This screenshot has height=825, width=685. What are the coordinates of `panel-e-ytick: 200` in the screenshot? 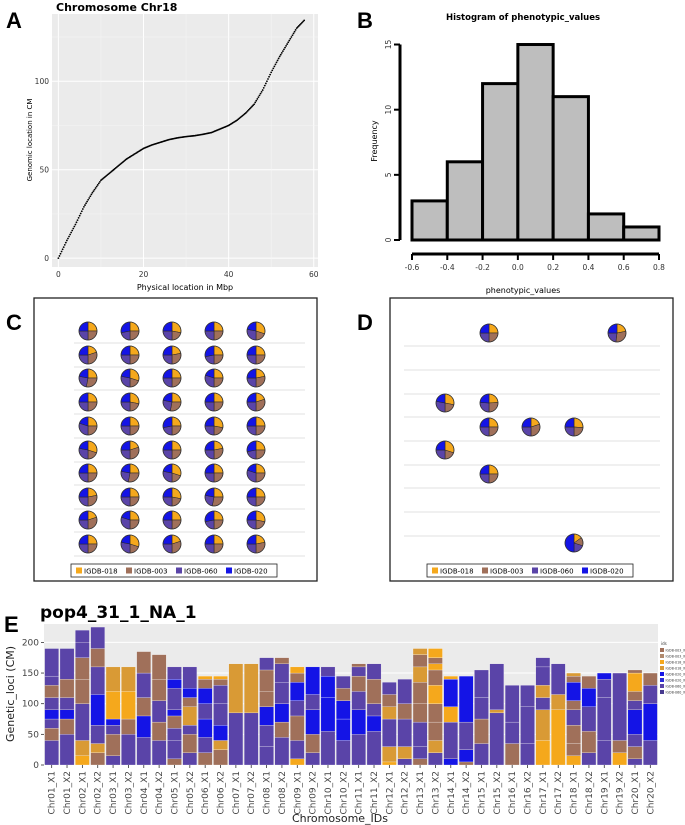 It's located at (30, 643).